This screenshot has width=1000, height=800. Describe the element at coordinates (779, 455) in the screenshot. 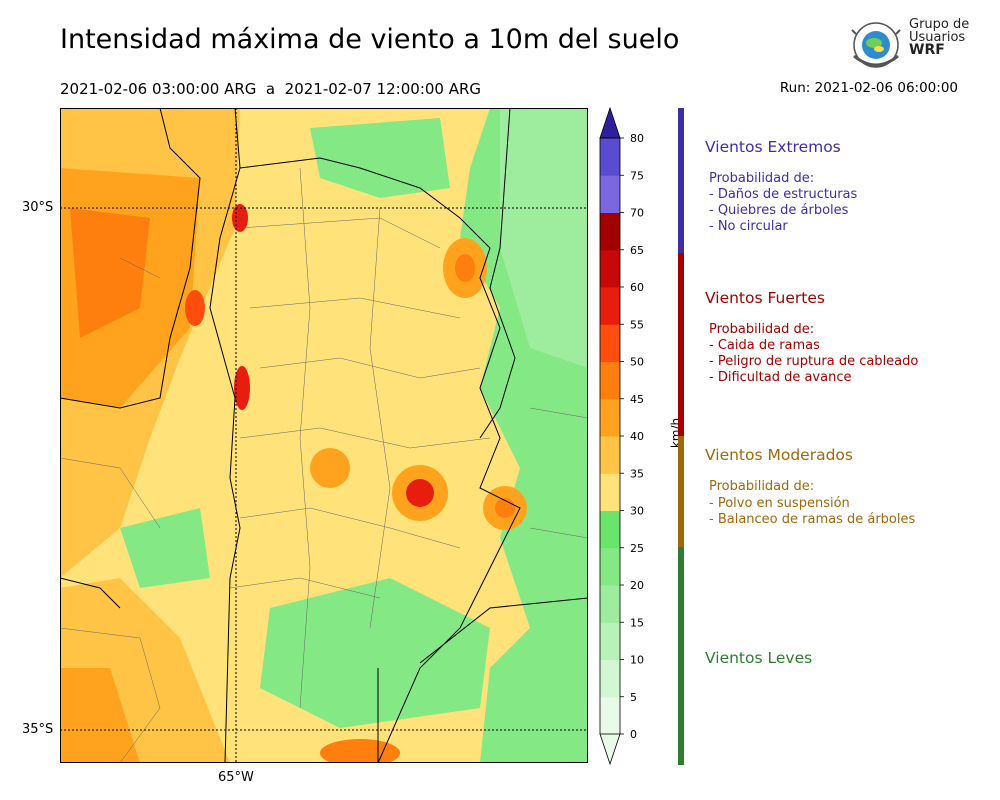

I see `legend-title-moderate: Vientos Moderados` at that location.